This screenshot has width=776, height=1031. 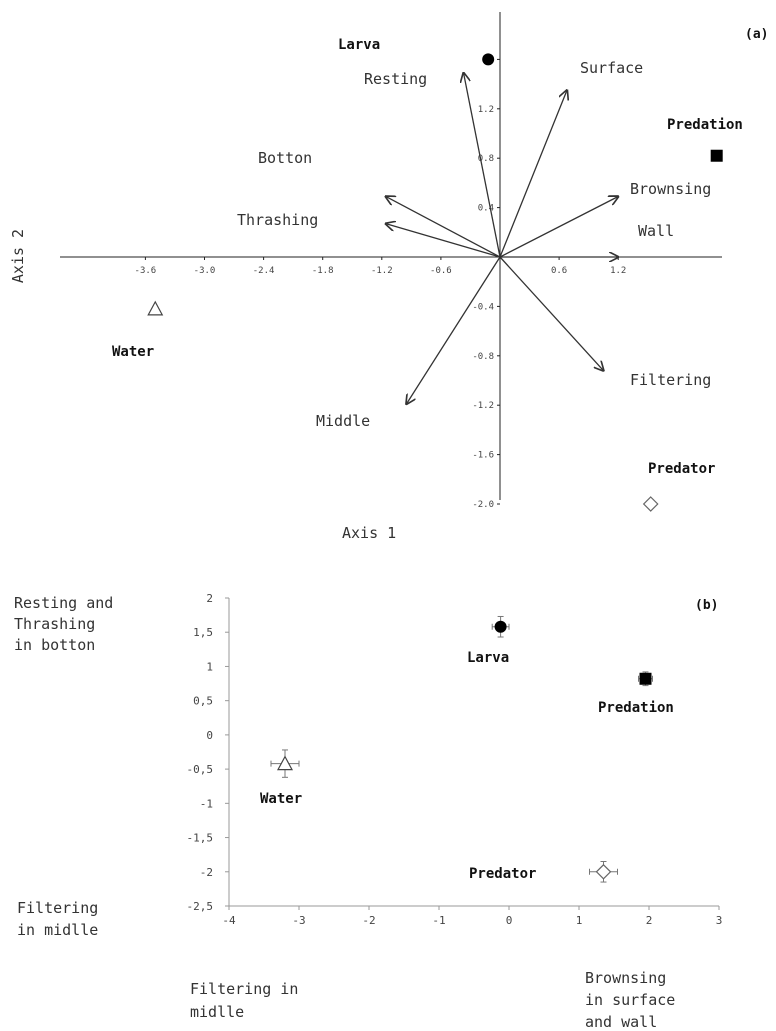 What do you see at coordinates (625, 978) in the screenshot?
I see `x-right-annotation-line: Brownsing` at bounding box center [625, 978].